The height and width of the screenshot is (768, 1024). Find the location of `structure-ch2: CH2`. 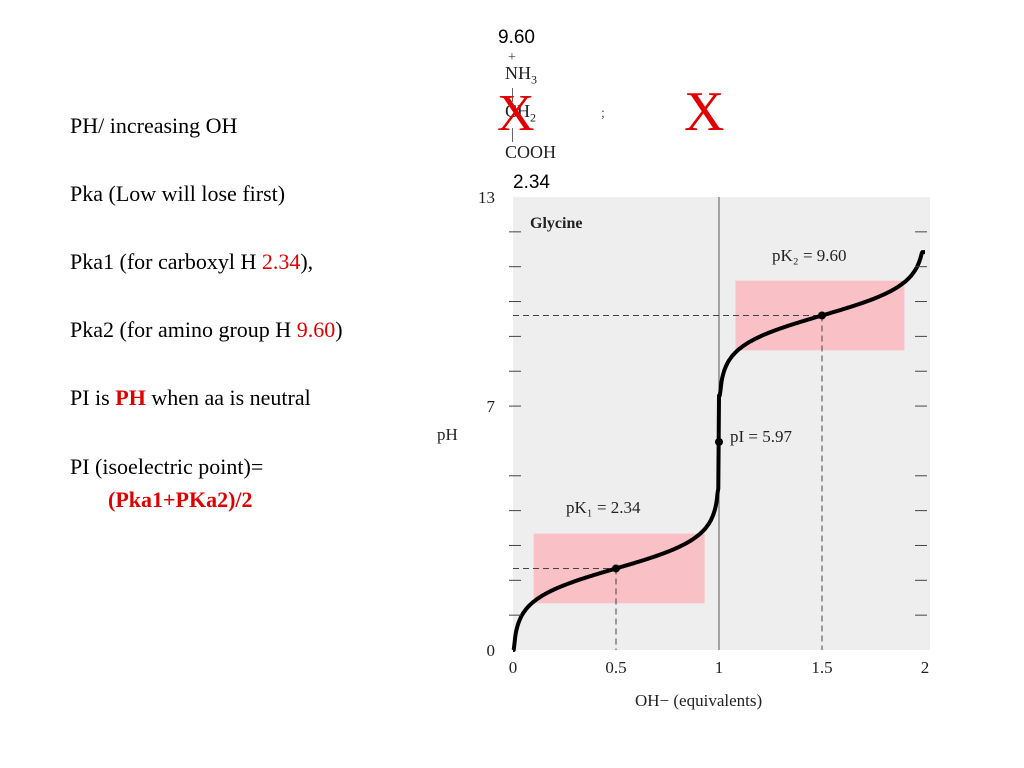

structure-ch2: CH2 is located at coordinates (520, 113).